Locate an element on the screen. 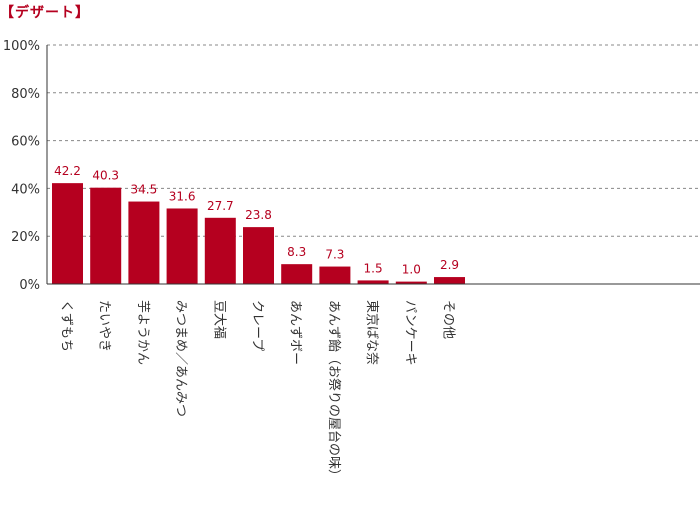 The width and height of the screenshot is (700, 524). y-tick-label: 60% is located at coordinates (25, 142).